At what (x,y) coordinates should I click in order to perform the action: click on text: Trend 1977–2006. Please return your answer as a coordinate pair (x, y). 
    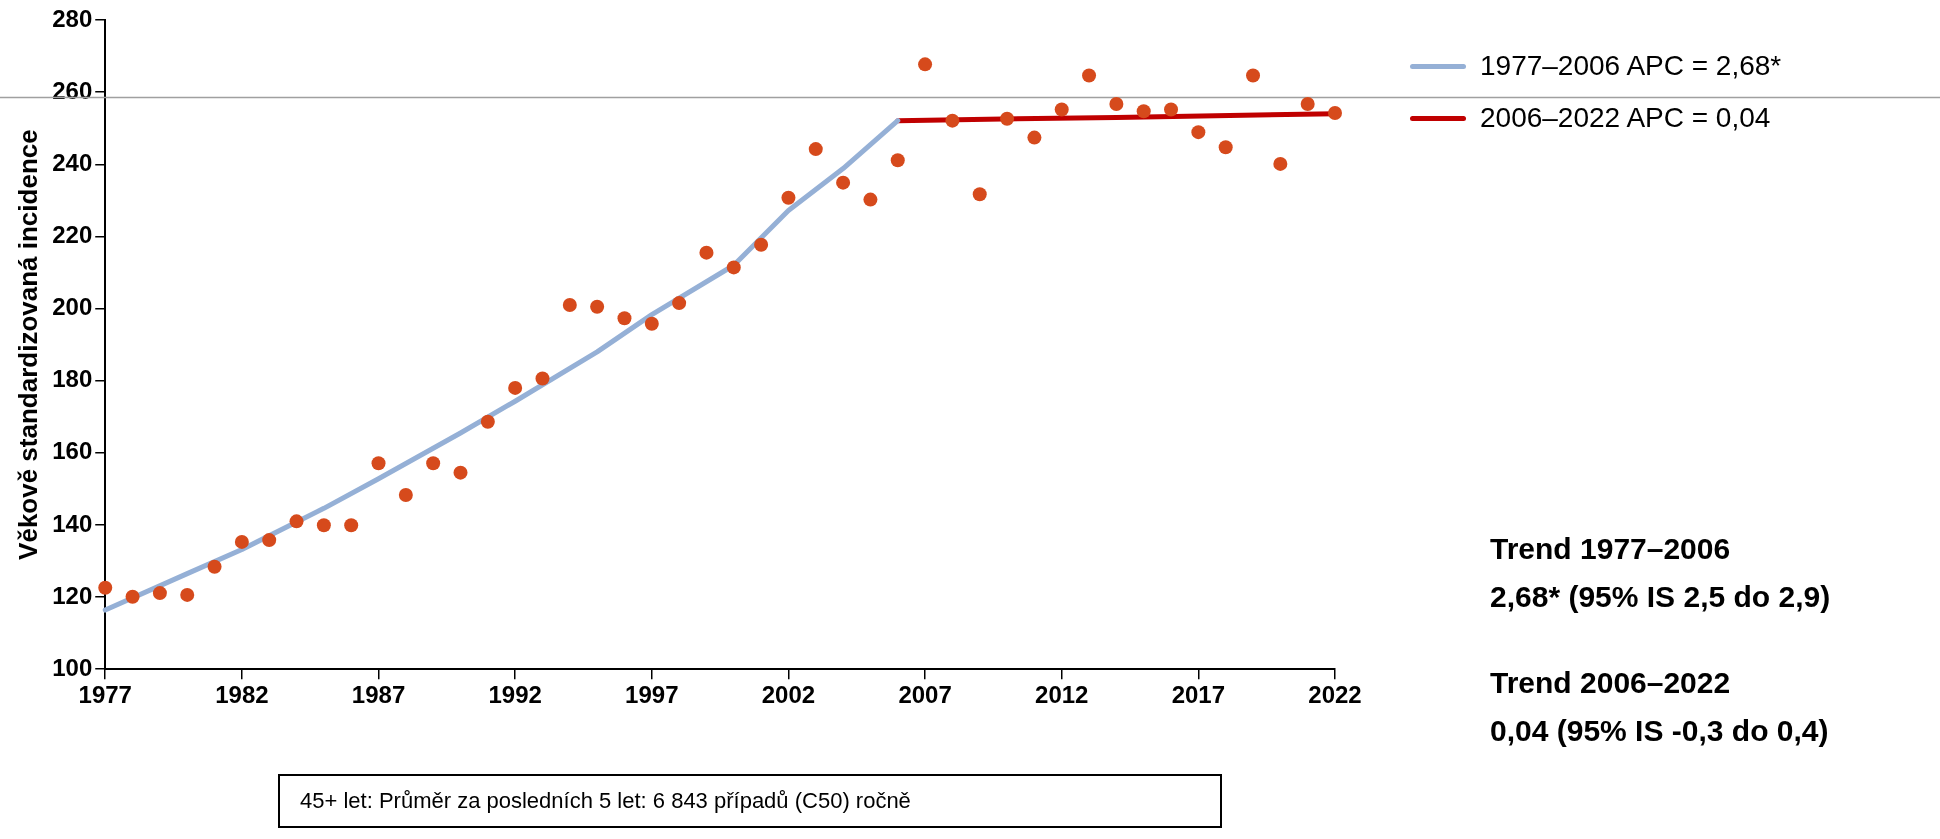
    Looking at the image, I should click on (1611, 549).